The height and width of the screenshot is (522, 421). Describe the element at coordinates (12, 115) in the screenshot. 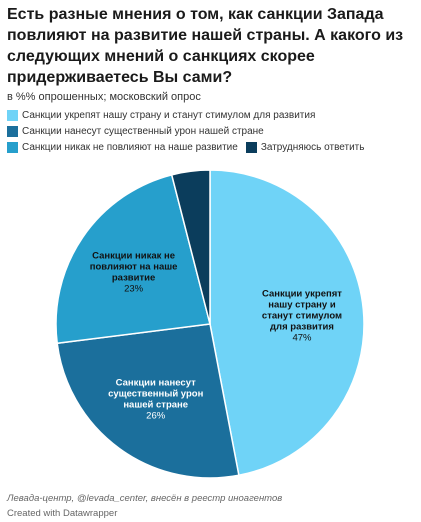

I see `legend-swatch-strengthen` at that location.